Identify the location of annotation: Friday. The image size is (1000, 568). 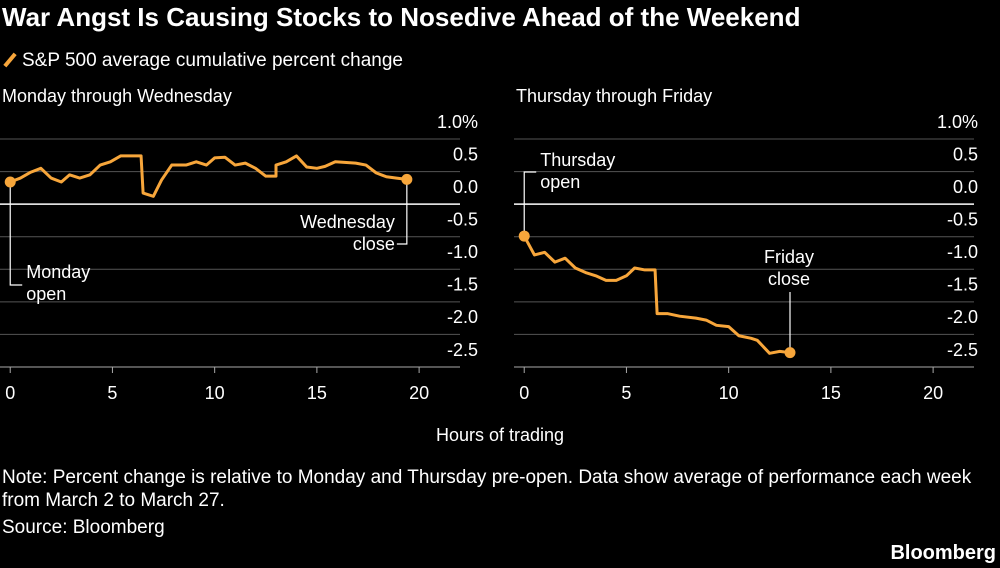
(789, 257).